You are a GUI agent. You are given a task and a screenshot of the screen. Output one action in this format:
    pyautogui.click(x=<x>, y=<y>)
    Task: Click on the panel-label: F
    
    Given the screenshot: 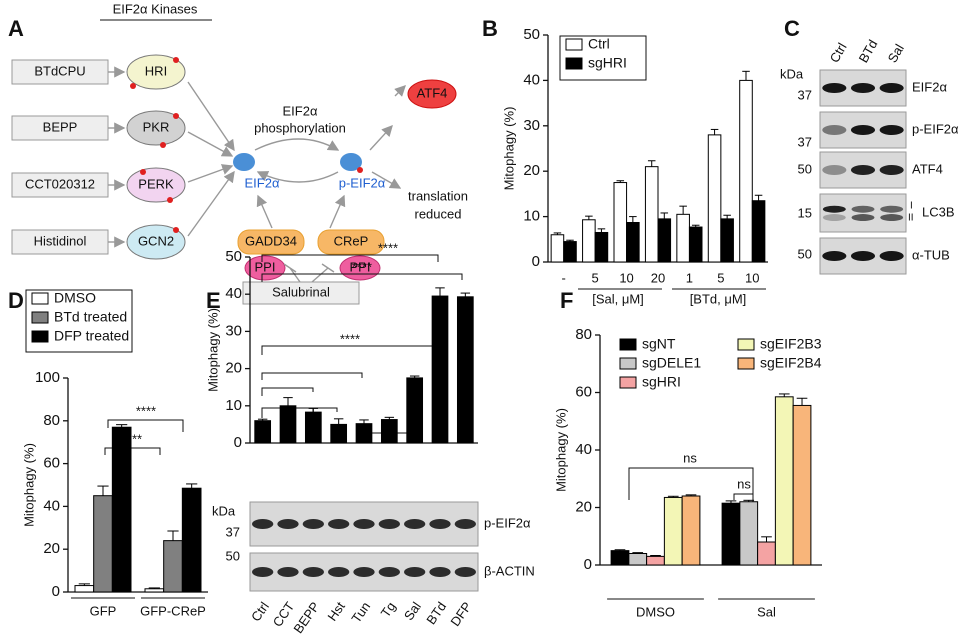 What is the action you would take?
    pyautogui.click(x=566, y=300)
    